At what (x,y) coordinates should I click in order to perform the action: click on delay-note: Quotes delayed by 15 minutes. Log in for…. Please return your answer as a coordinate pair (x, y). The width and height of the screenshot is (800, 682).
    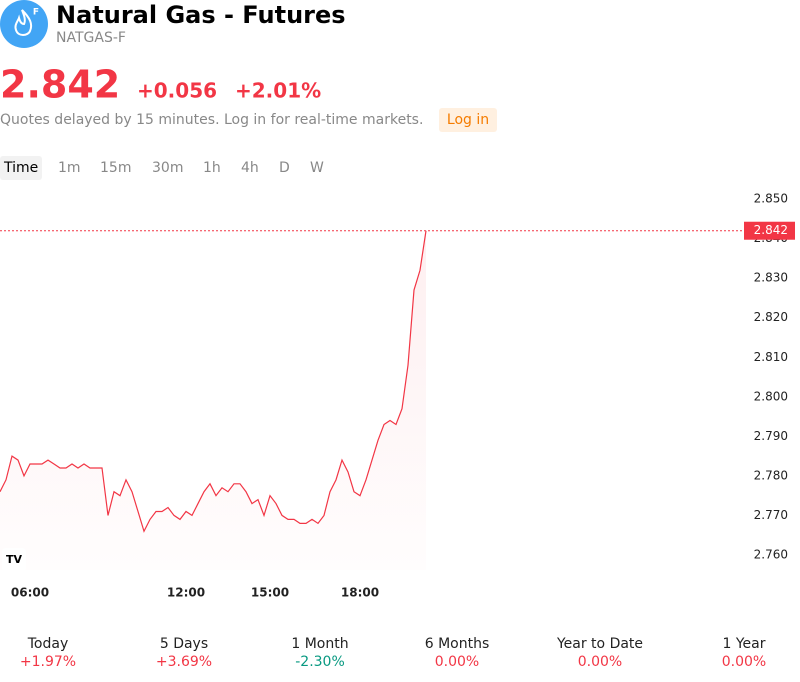
    Looking at the image, I should click on (211, 120).